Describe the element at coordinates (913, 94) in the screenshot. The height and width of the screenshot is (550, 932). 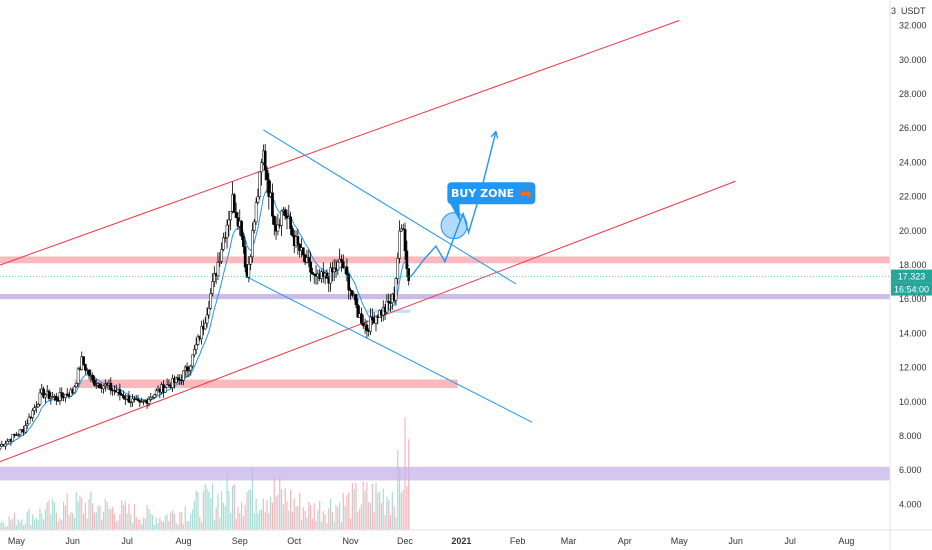
I see `y-tick-label: 28.000` at that location.